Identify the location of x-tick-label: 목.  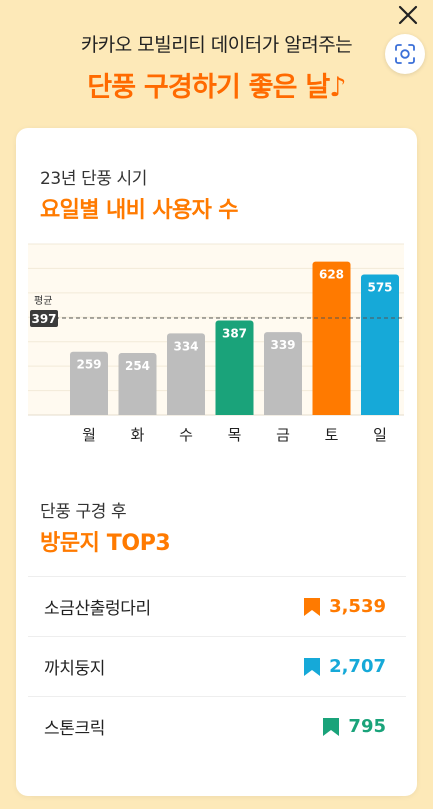
(235, 435).